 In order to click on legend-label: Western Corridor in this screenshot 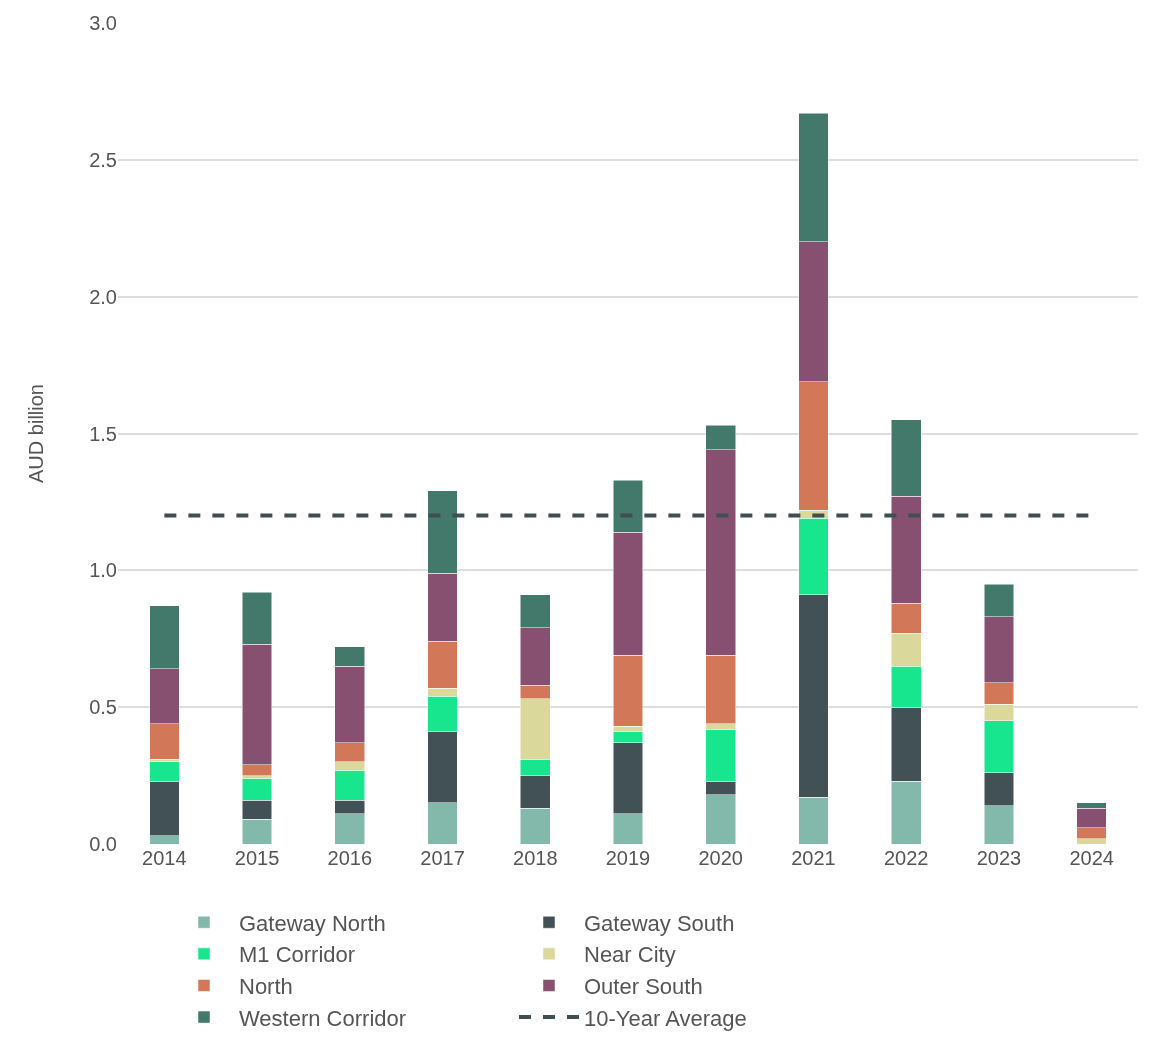, I will do `click(323, 1018)`.